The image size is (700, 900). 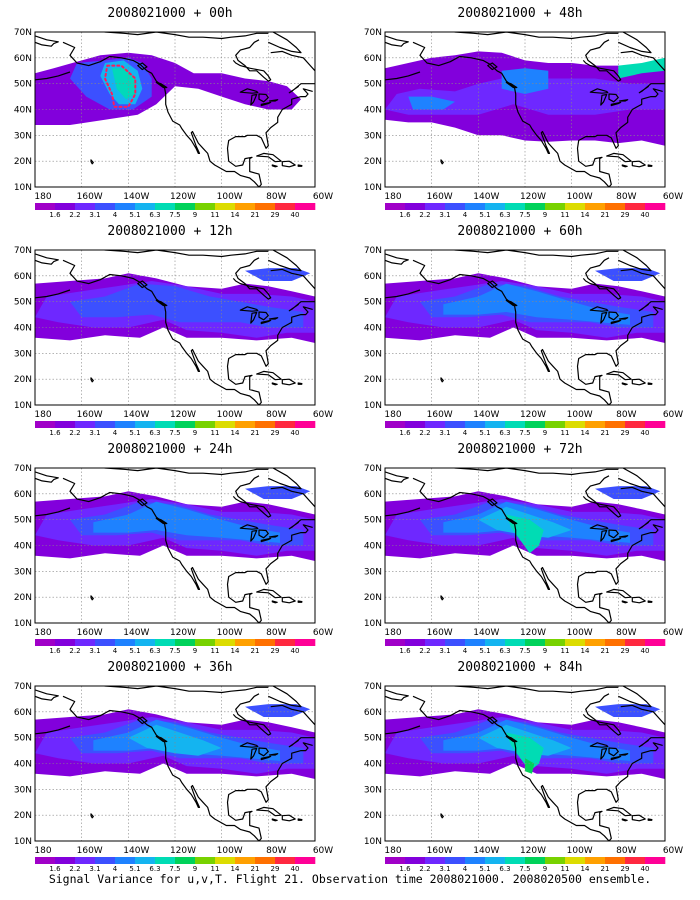 What do you see at coordinates (120, 86) in the screenshot?
I see `flight-track` at bounding box center [120, 86].